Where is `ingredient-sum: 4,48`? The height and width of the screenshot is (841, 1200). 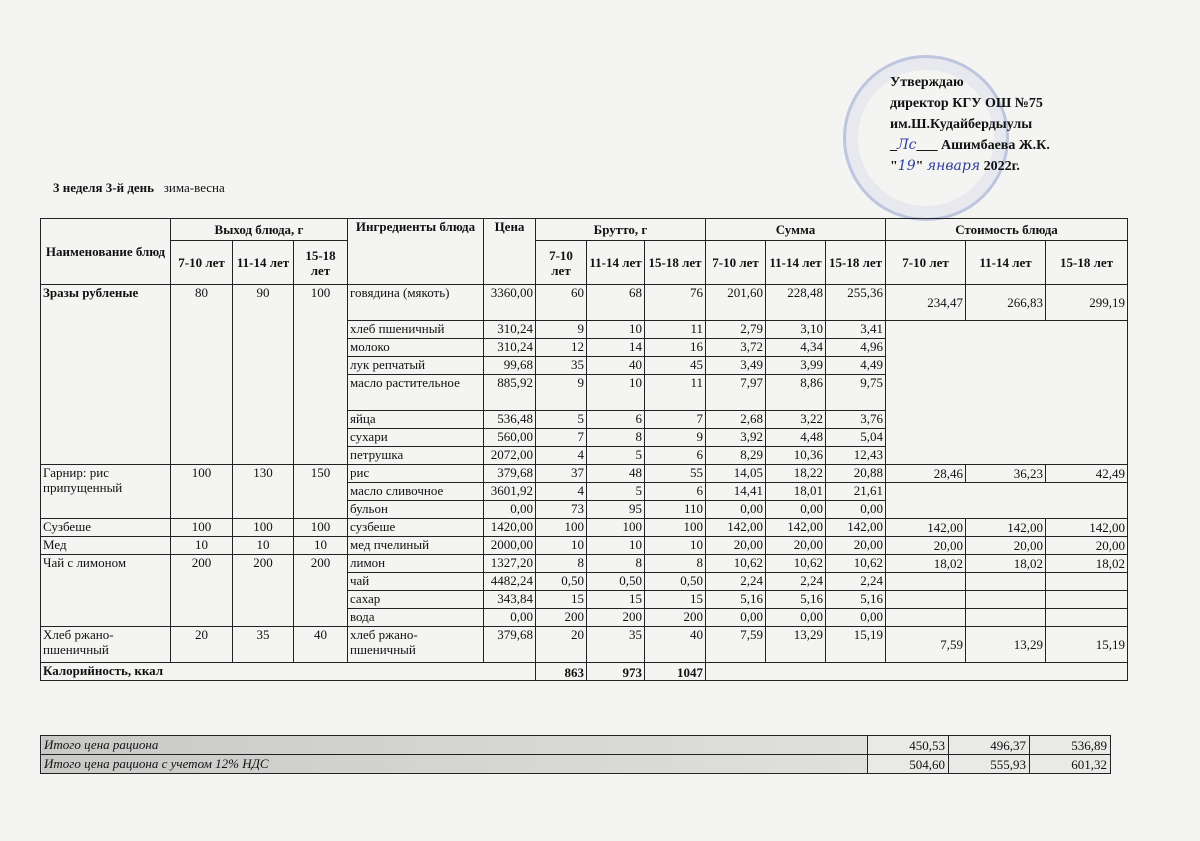
ingredient-sum: 4,48 is located at coordinates (795, 437).